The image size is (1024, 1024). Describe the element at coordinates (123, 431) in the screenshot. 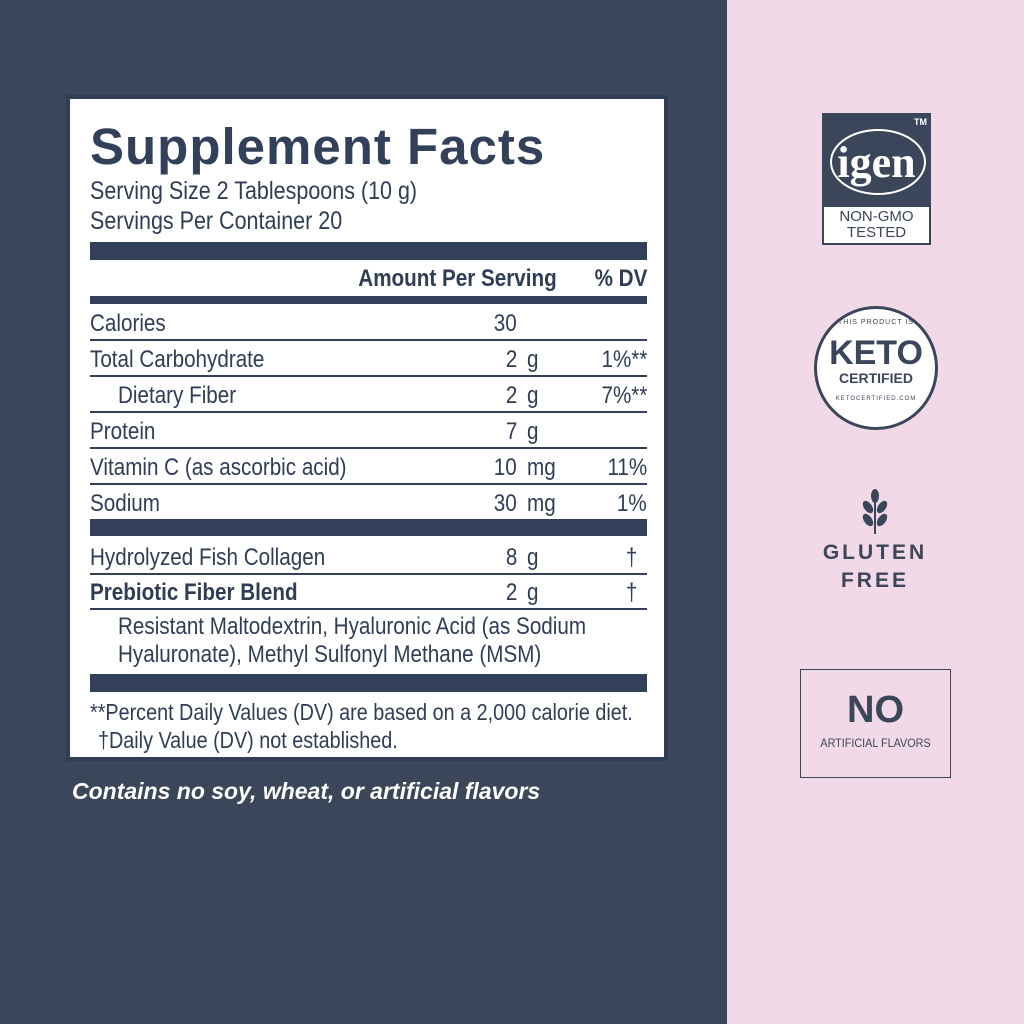

I see `nutrient-name: Protein` at that location.